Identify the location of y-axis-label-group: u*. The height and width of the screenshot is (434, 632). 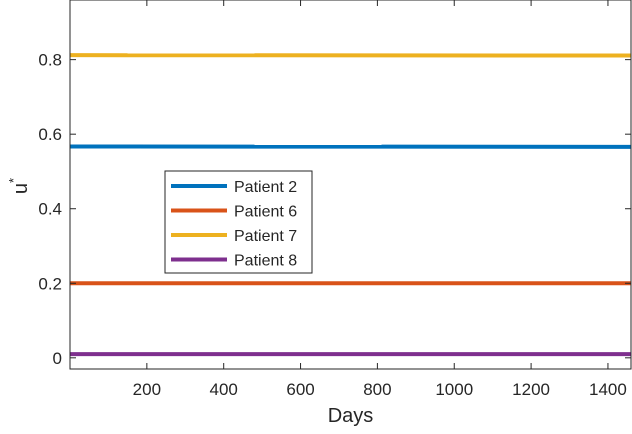
(19, 186).